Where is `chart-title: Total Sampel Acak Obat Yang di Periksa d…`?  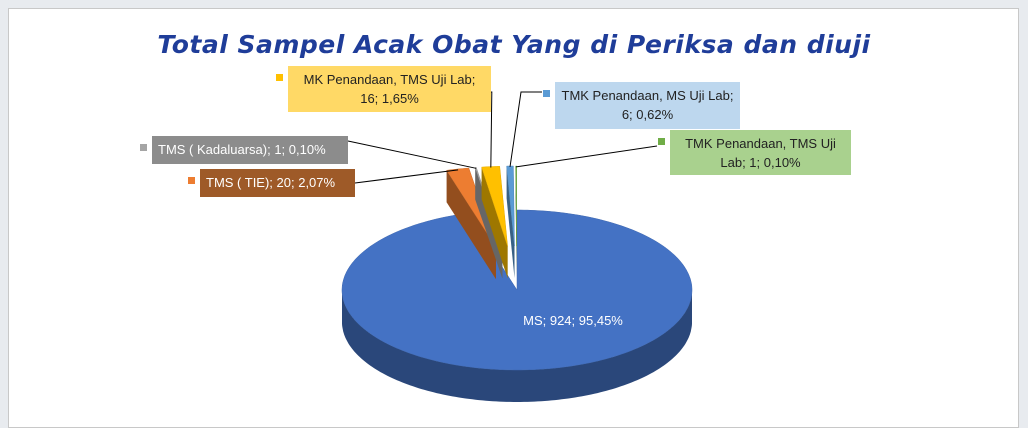 chart-title: Total Sampel Acak Obat Yang di Periksa d… is located at coordinates (514, 44).